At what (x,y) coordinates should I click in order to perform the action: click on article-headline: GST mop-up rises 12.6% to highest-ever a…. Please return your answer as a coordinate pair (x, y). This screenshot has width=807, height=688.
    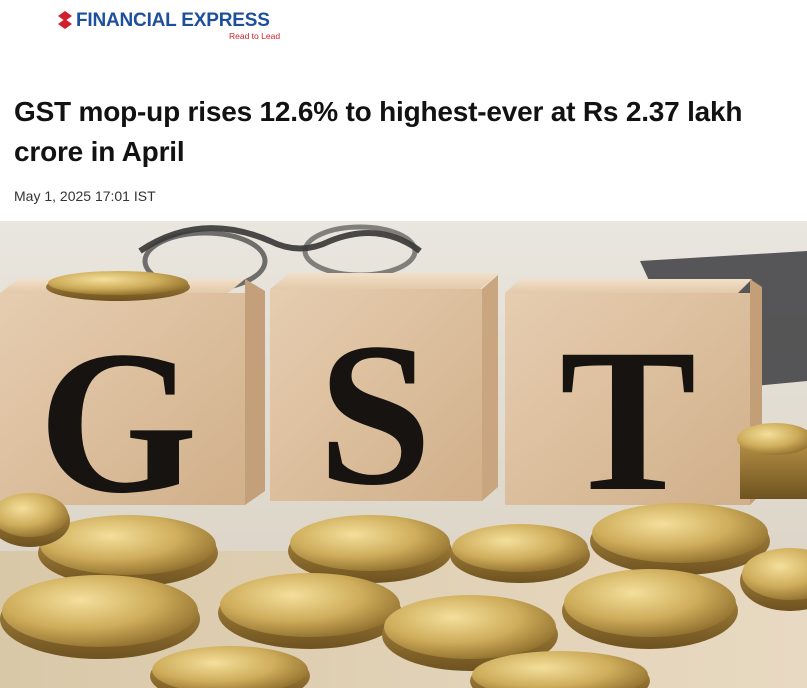
    Looking at the image, I should click on (378, 131).